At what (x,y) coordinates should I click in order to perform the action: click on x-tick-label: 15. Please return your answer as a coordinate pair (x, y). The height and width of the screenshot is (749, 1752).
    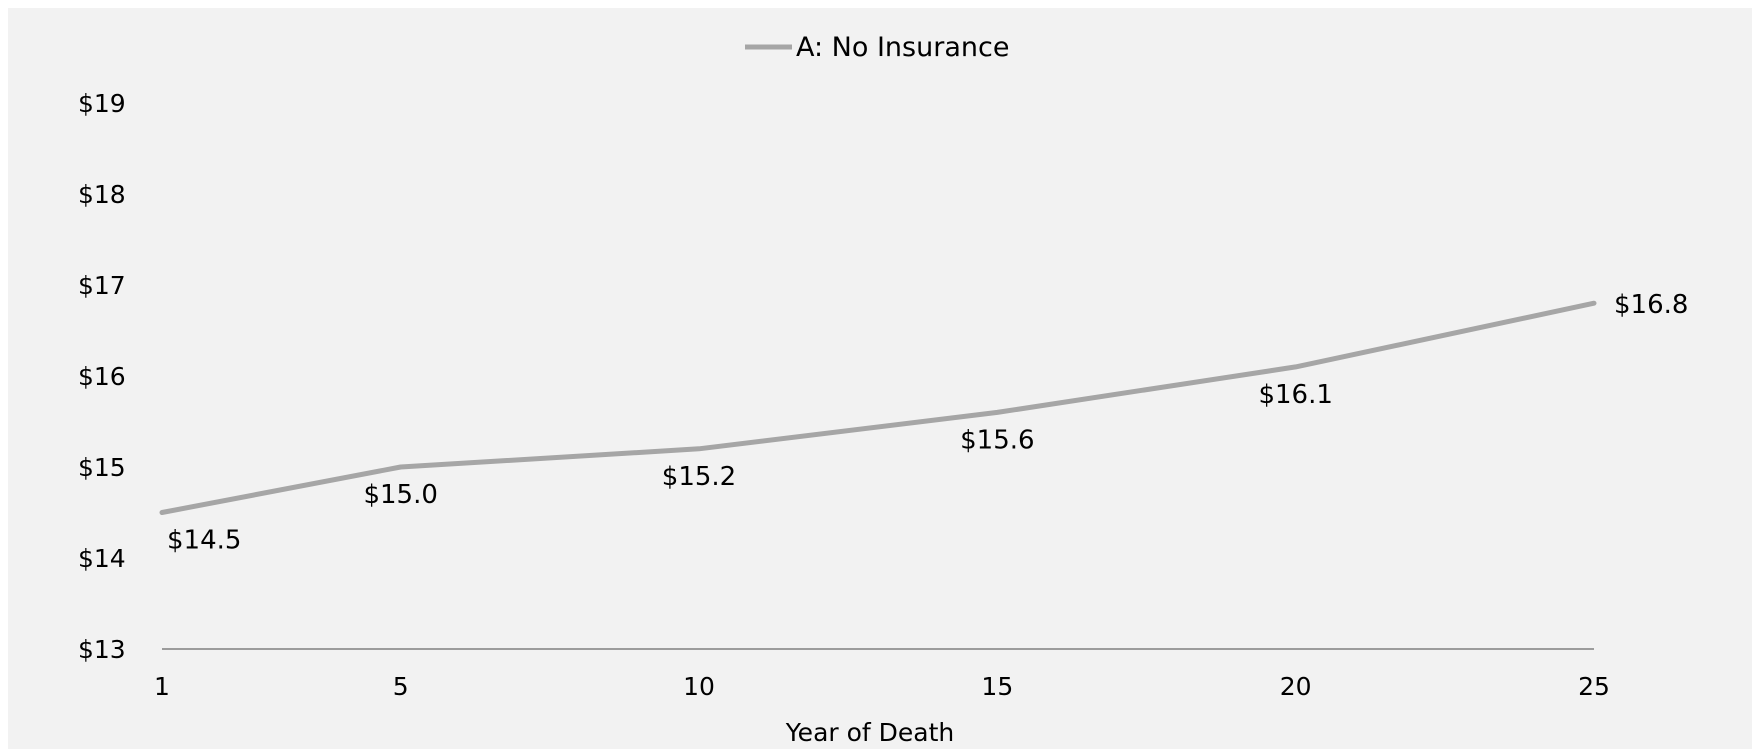
    Looking at the image, I should click on (997, 686).